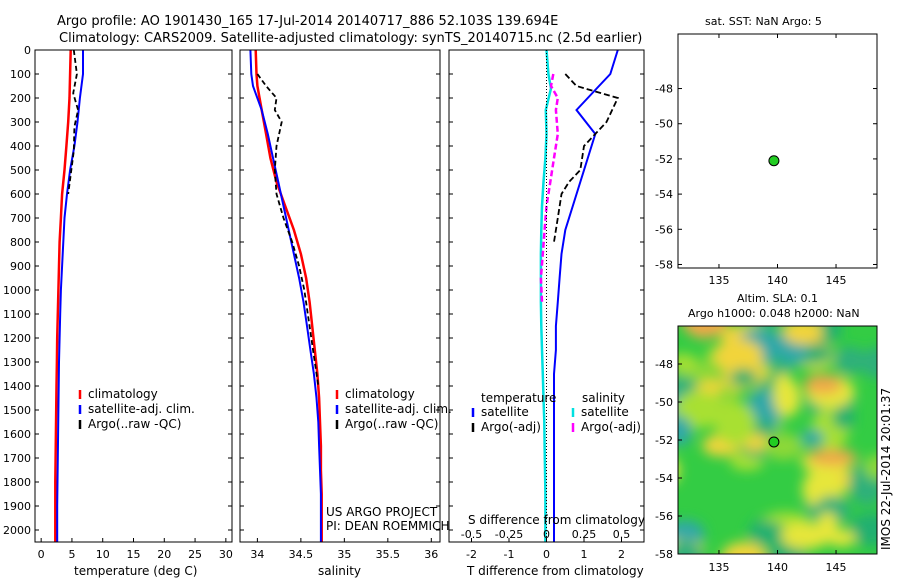 This screenshot has height=580, width=900. Describe the element at coordinates (546, 534) in the screenshot. I see `differences-xtick-top-label: 0` at that location.